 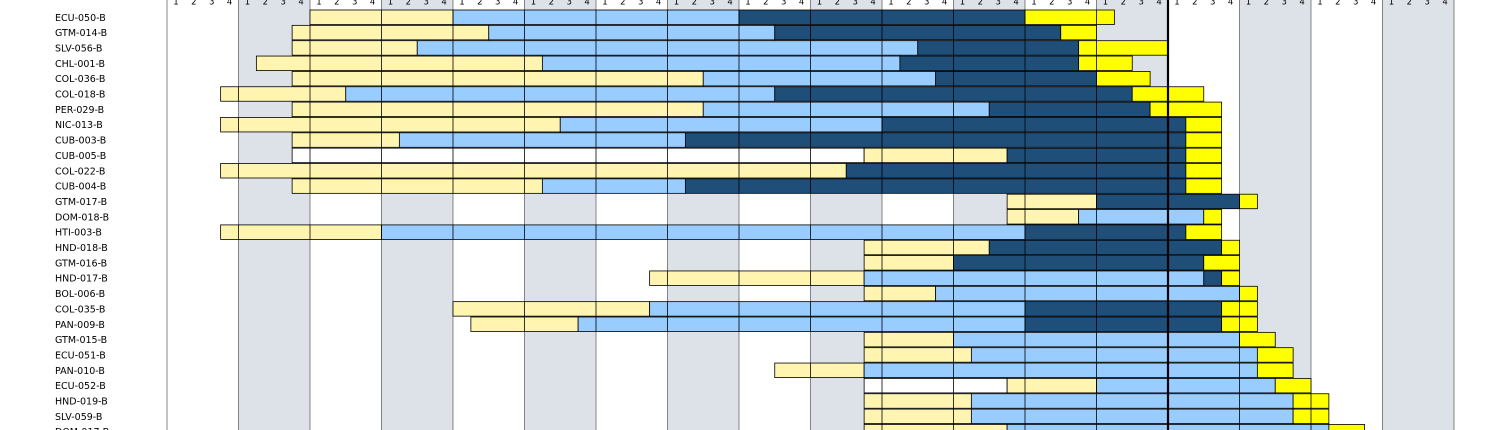 I want to click on row-label: COL-035-B, so click(x=80, y=309).